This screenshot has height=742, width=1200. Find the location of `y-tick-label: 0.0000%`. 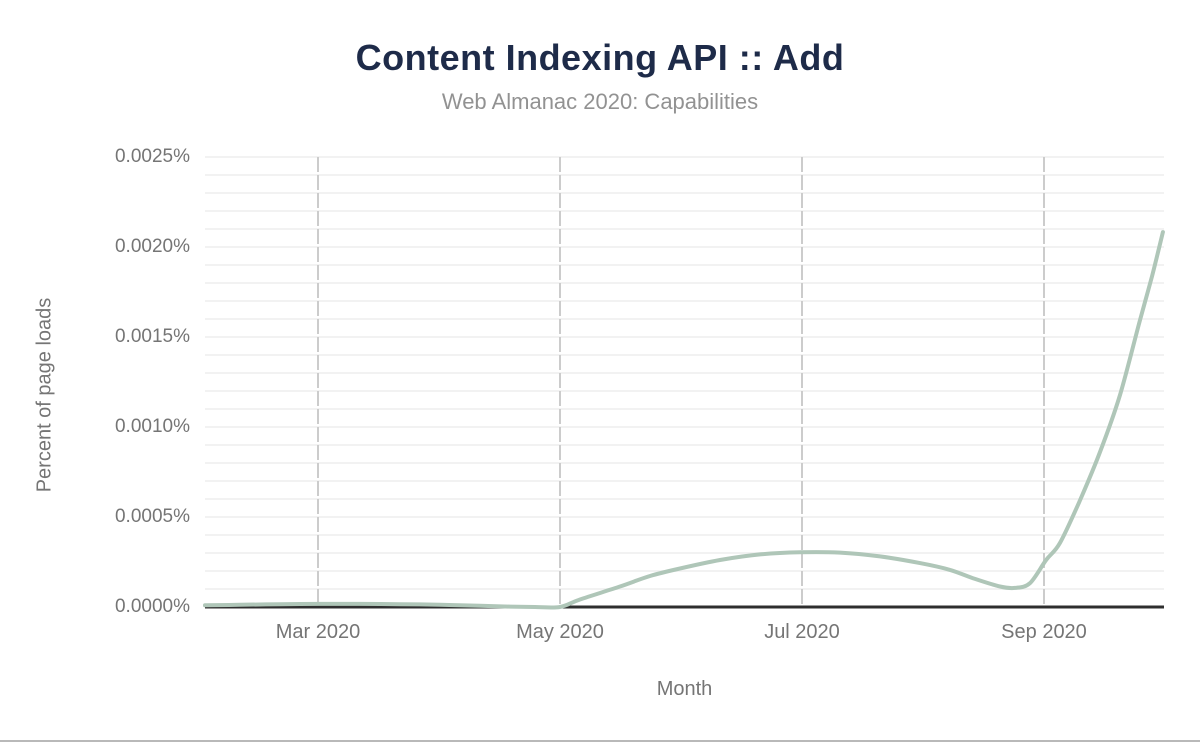

y-tick-label: 0.0000% is located at coordinates (152, 606).